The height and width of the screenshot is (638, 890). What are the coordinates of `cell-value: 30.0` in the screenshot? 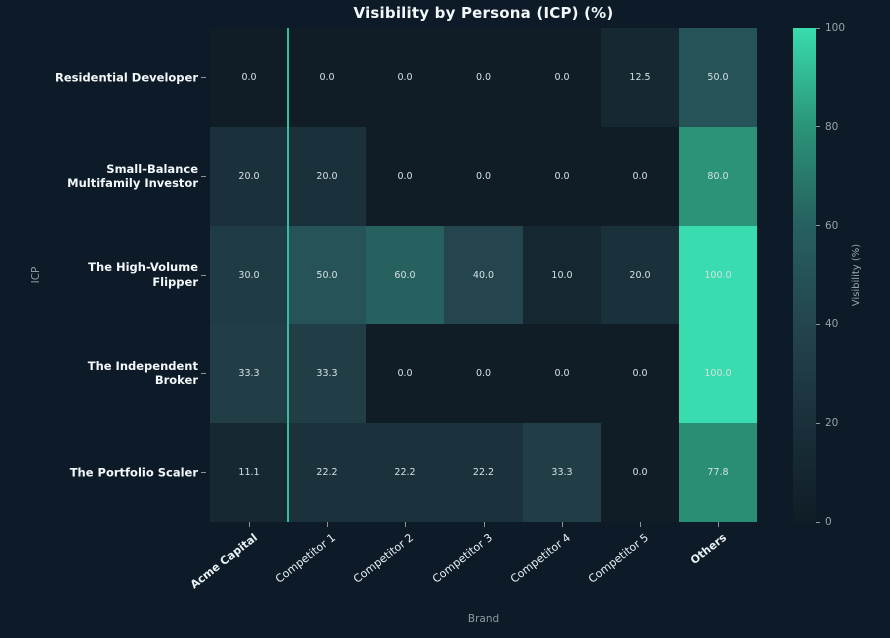 It's located at (249, 275).